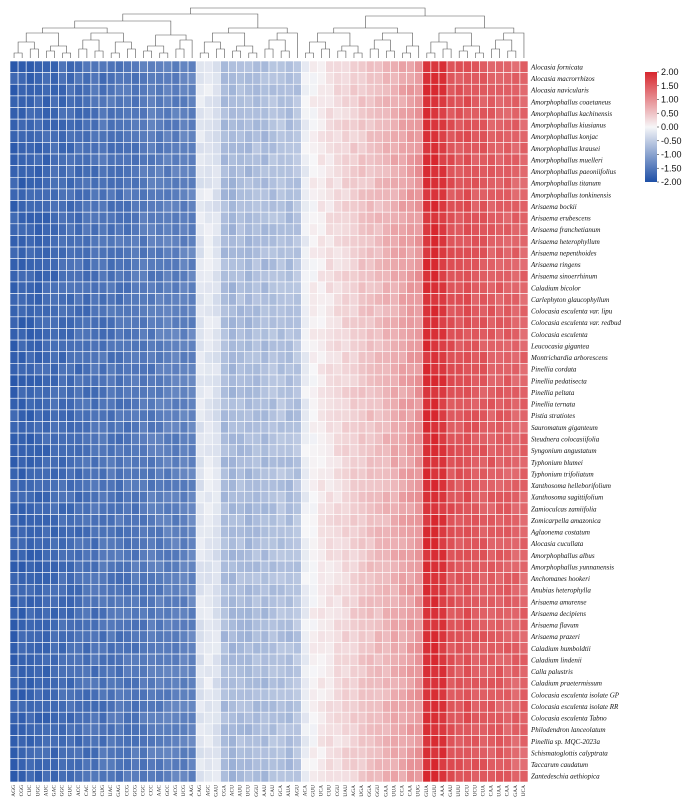  What do you see at coordinates (281, 790) in the screenshot?
I see `column-label: GCA` at bounding box center [281, 790].